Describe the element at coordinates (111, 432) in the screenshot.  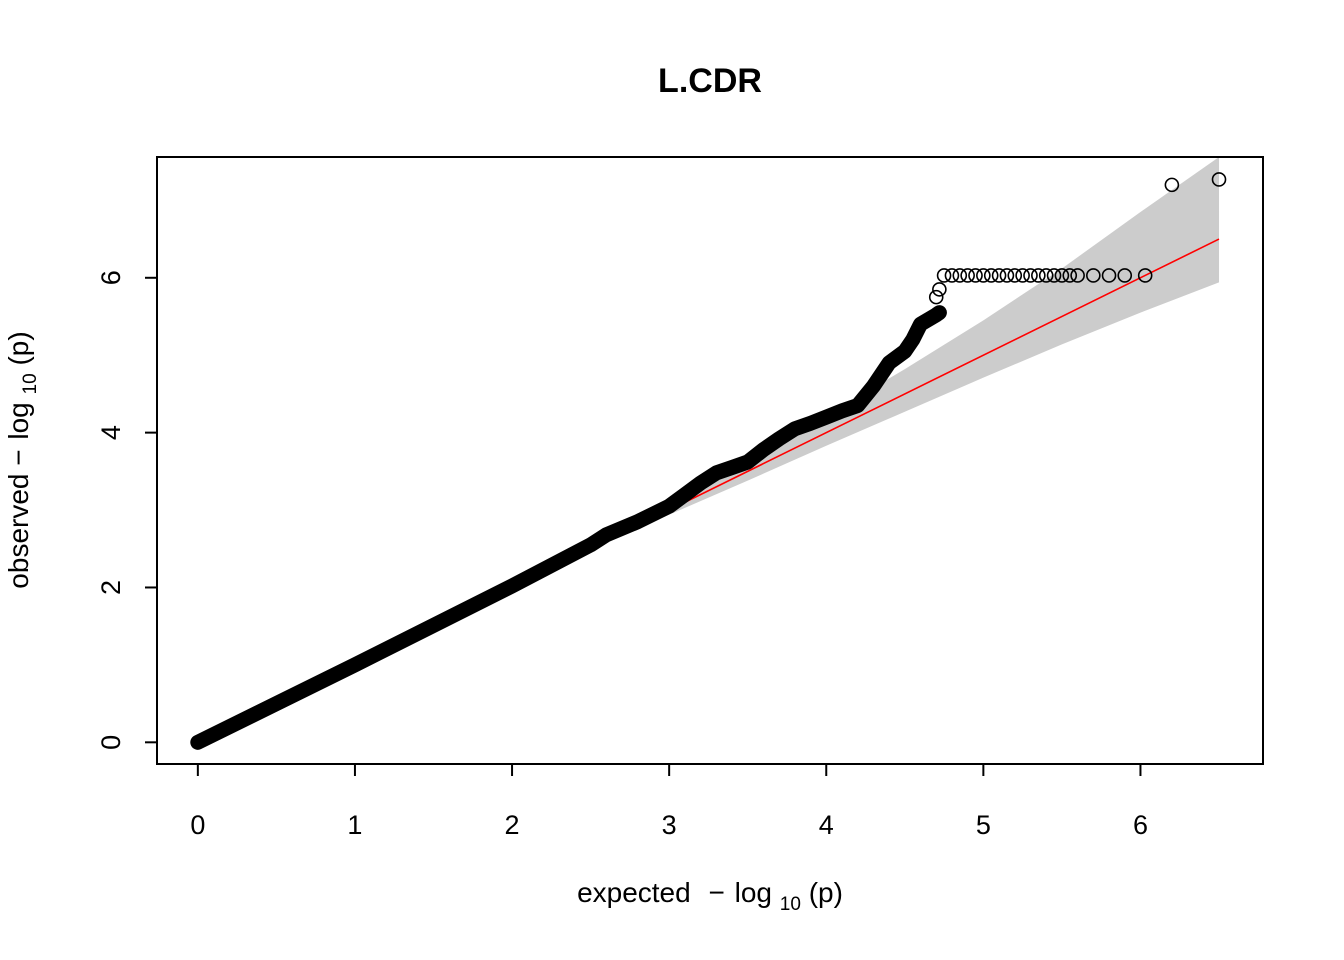
I see `y-tick-label: 4` at that location.